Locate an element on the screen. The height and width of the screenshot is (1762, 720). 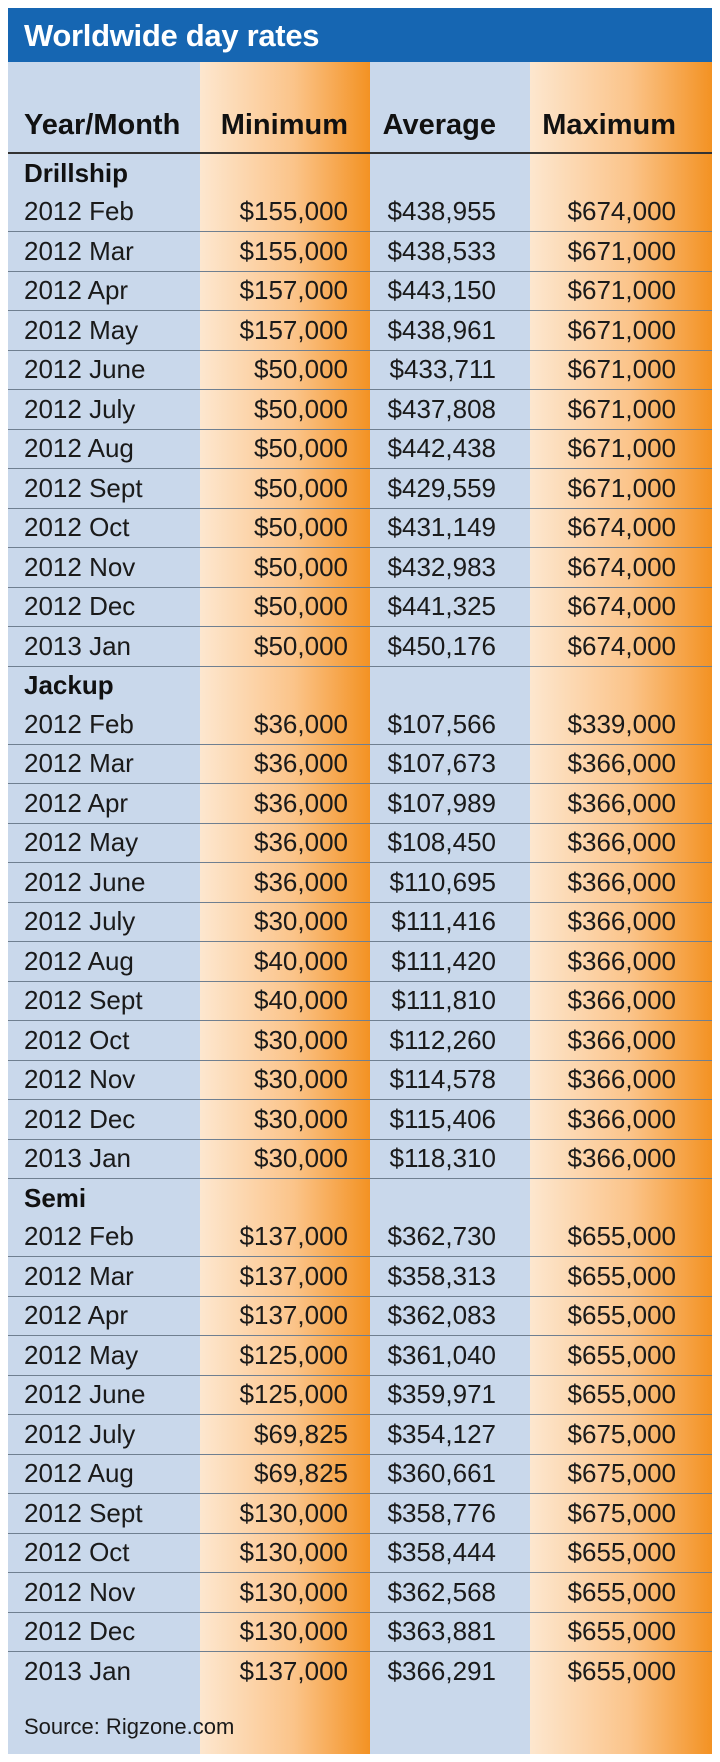
section-heading: Drillship is located at coordinates (76, 172).